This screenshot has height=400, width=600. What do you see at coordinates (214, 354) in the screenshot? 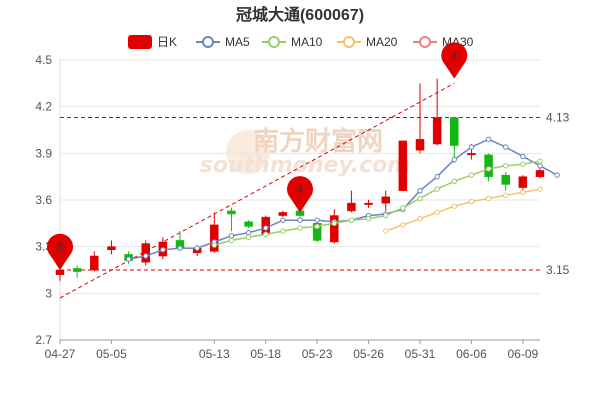
I see `x-tick-label: 05-13` at bounding box center [214, 354].